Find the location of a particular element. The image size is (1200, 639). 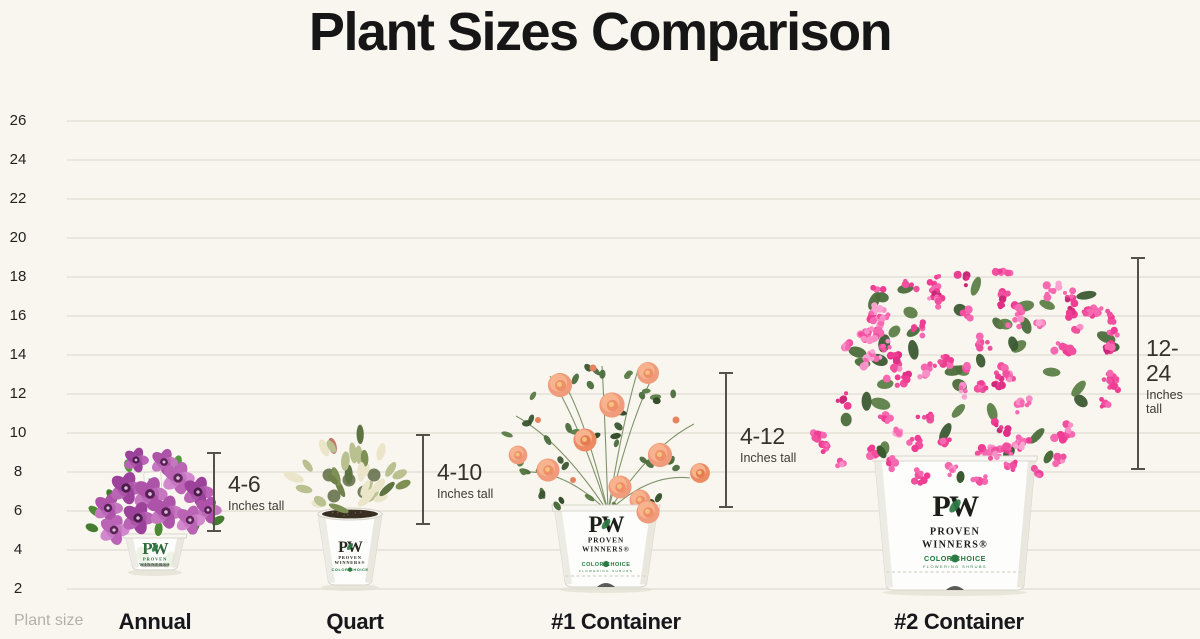

height-range-container1: 4-12 is located at coordinates (762, 436).